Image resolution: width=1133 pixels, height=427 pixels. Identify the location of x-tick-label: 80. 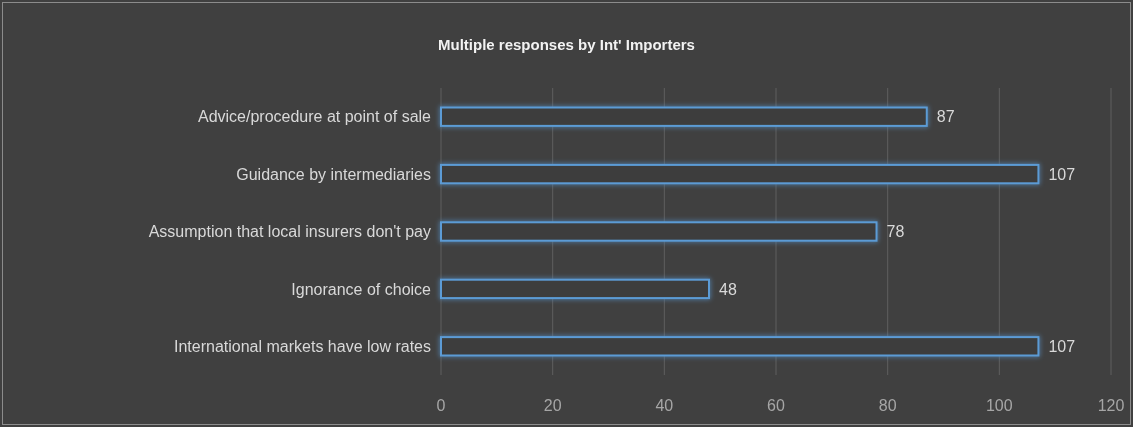
(887, 405).